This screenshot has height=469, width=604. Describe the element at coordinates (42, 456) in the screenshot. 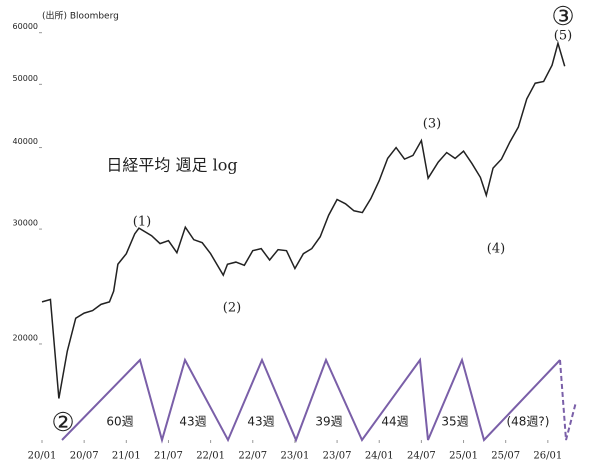

I see `x-tick-label: 20/01` at that location.